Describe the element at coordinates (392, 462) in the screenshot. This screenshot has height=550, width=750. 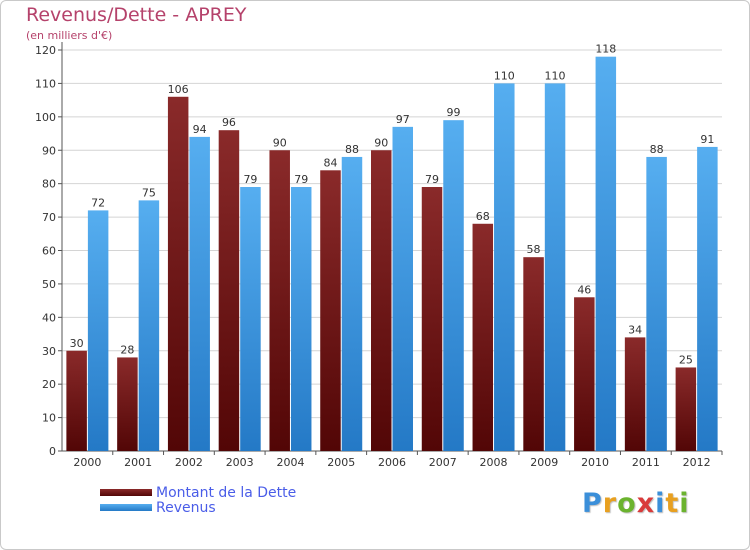
I see `x-tick-label: 2006` at that location.